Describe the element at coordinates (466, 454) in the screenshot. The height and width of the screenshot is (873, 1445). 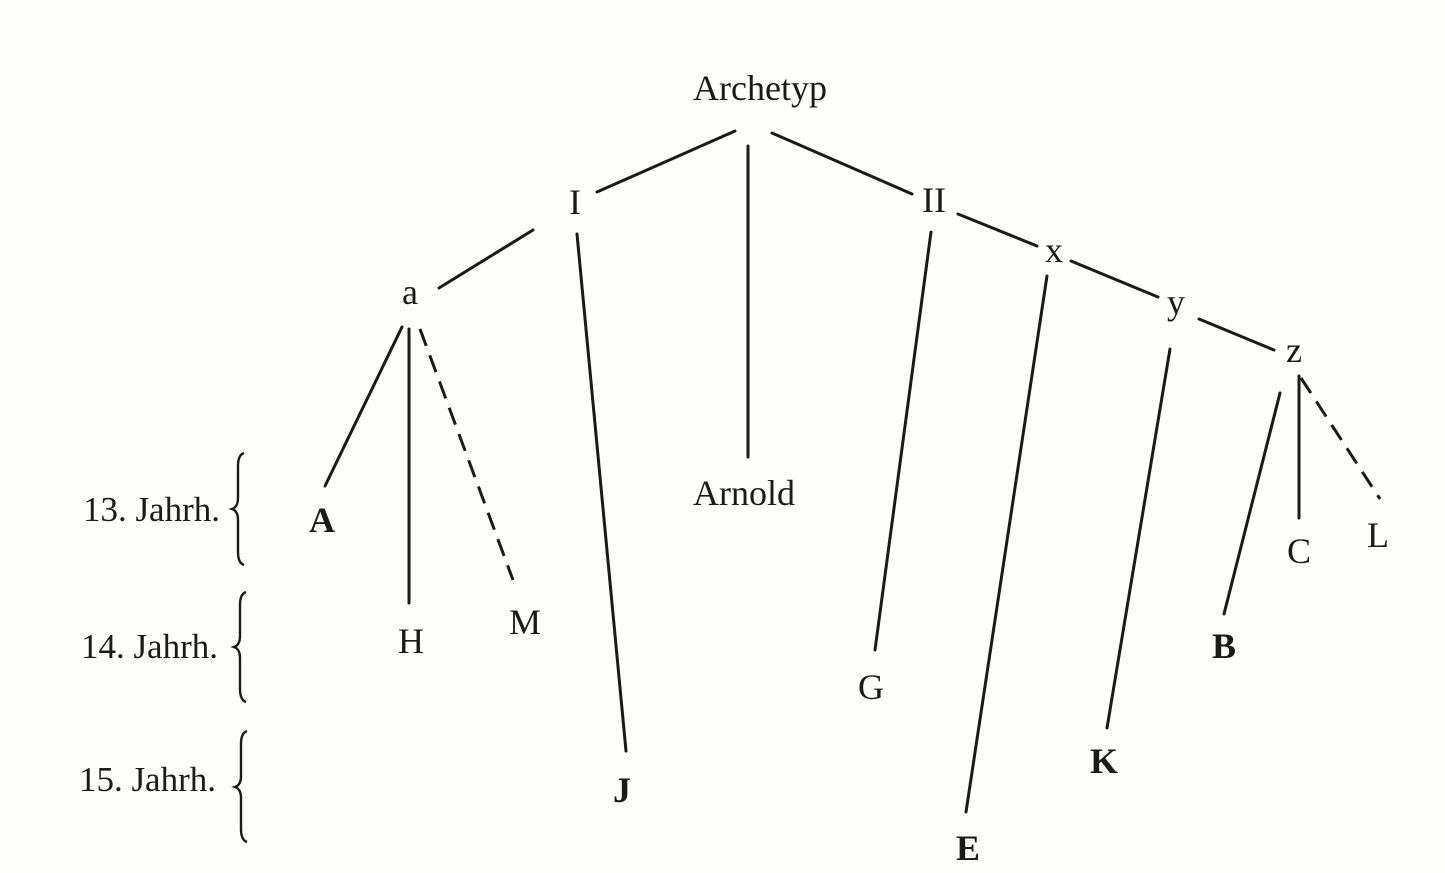
I see `edge-a-M` at that location.